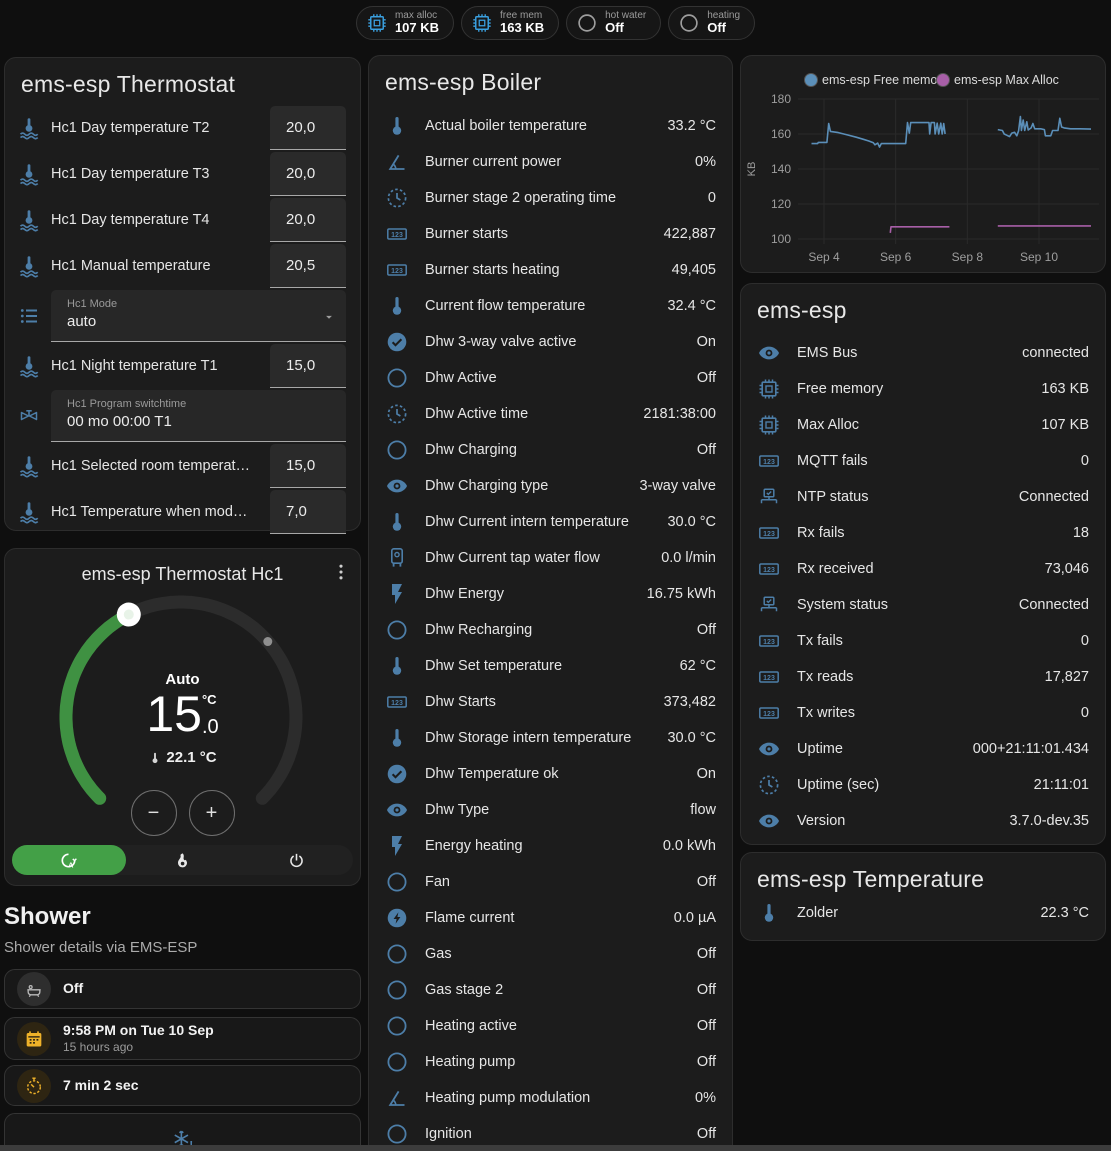  What do you see at coordinates (550, 1098) in the screenshot?
I see `entity-row: Heating pump modulation 0%` at bounding box center [550, 1098].